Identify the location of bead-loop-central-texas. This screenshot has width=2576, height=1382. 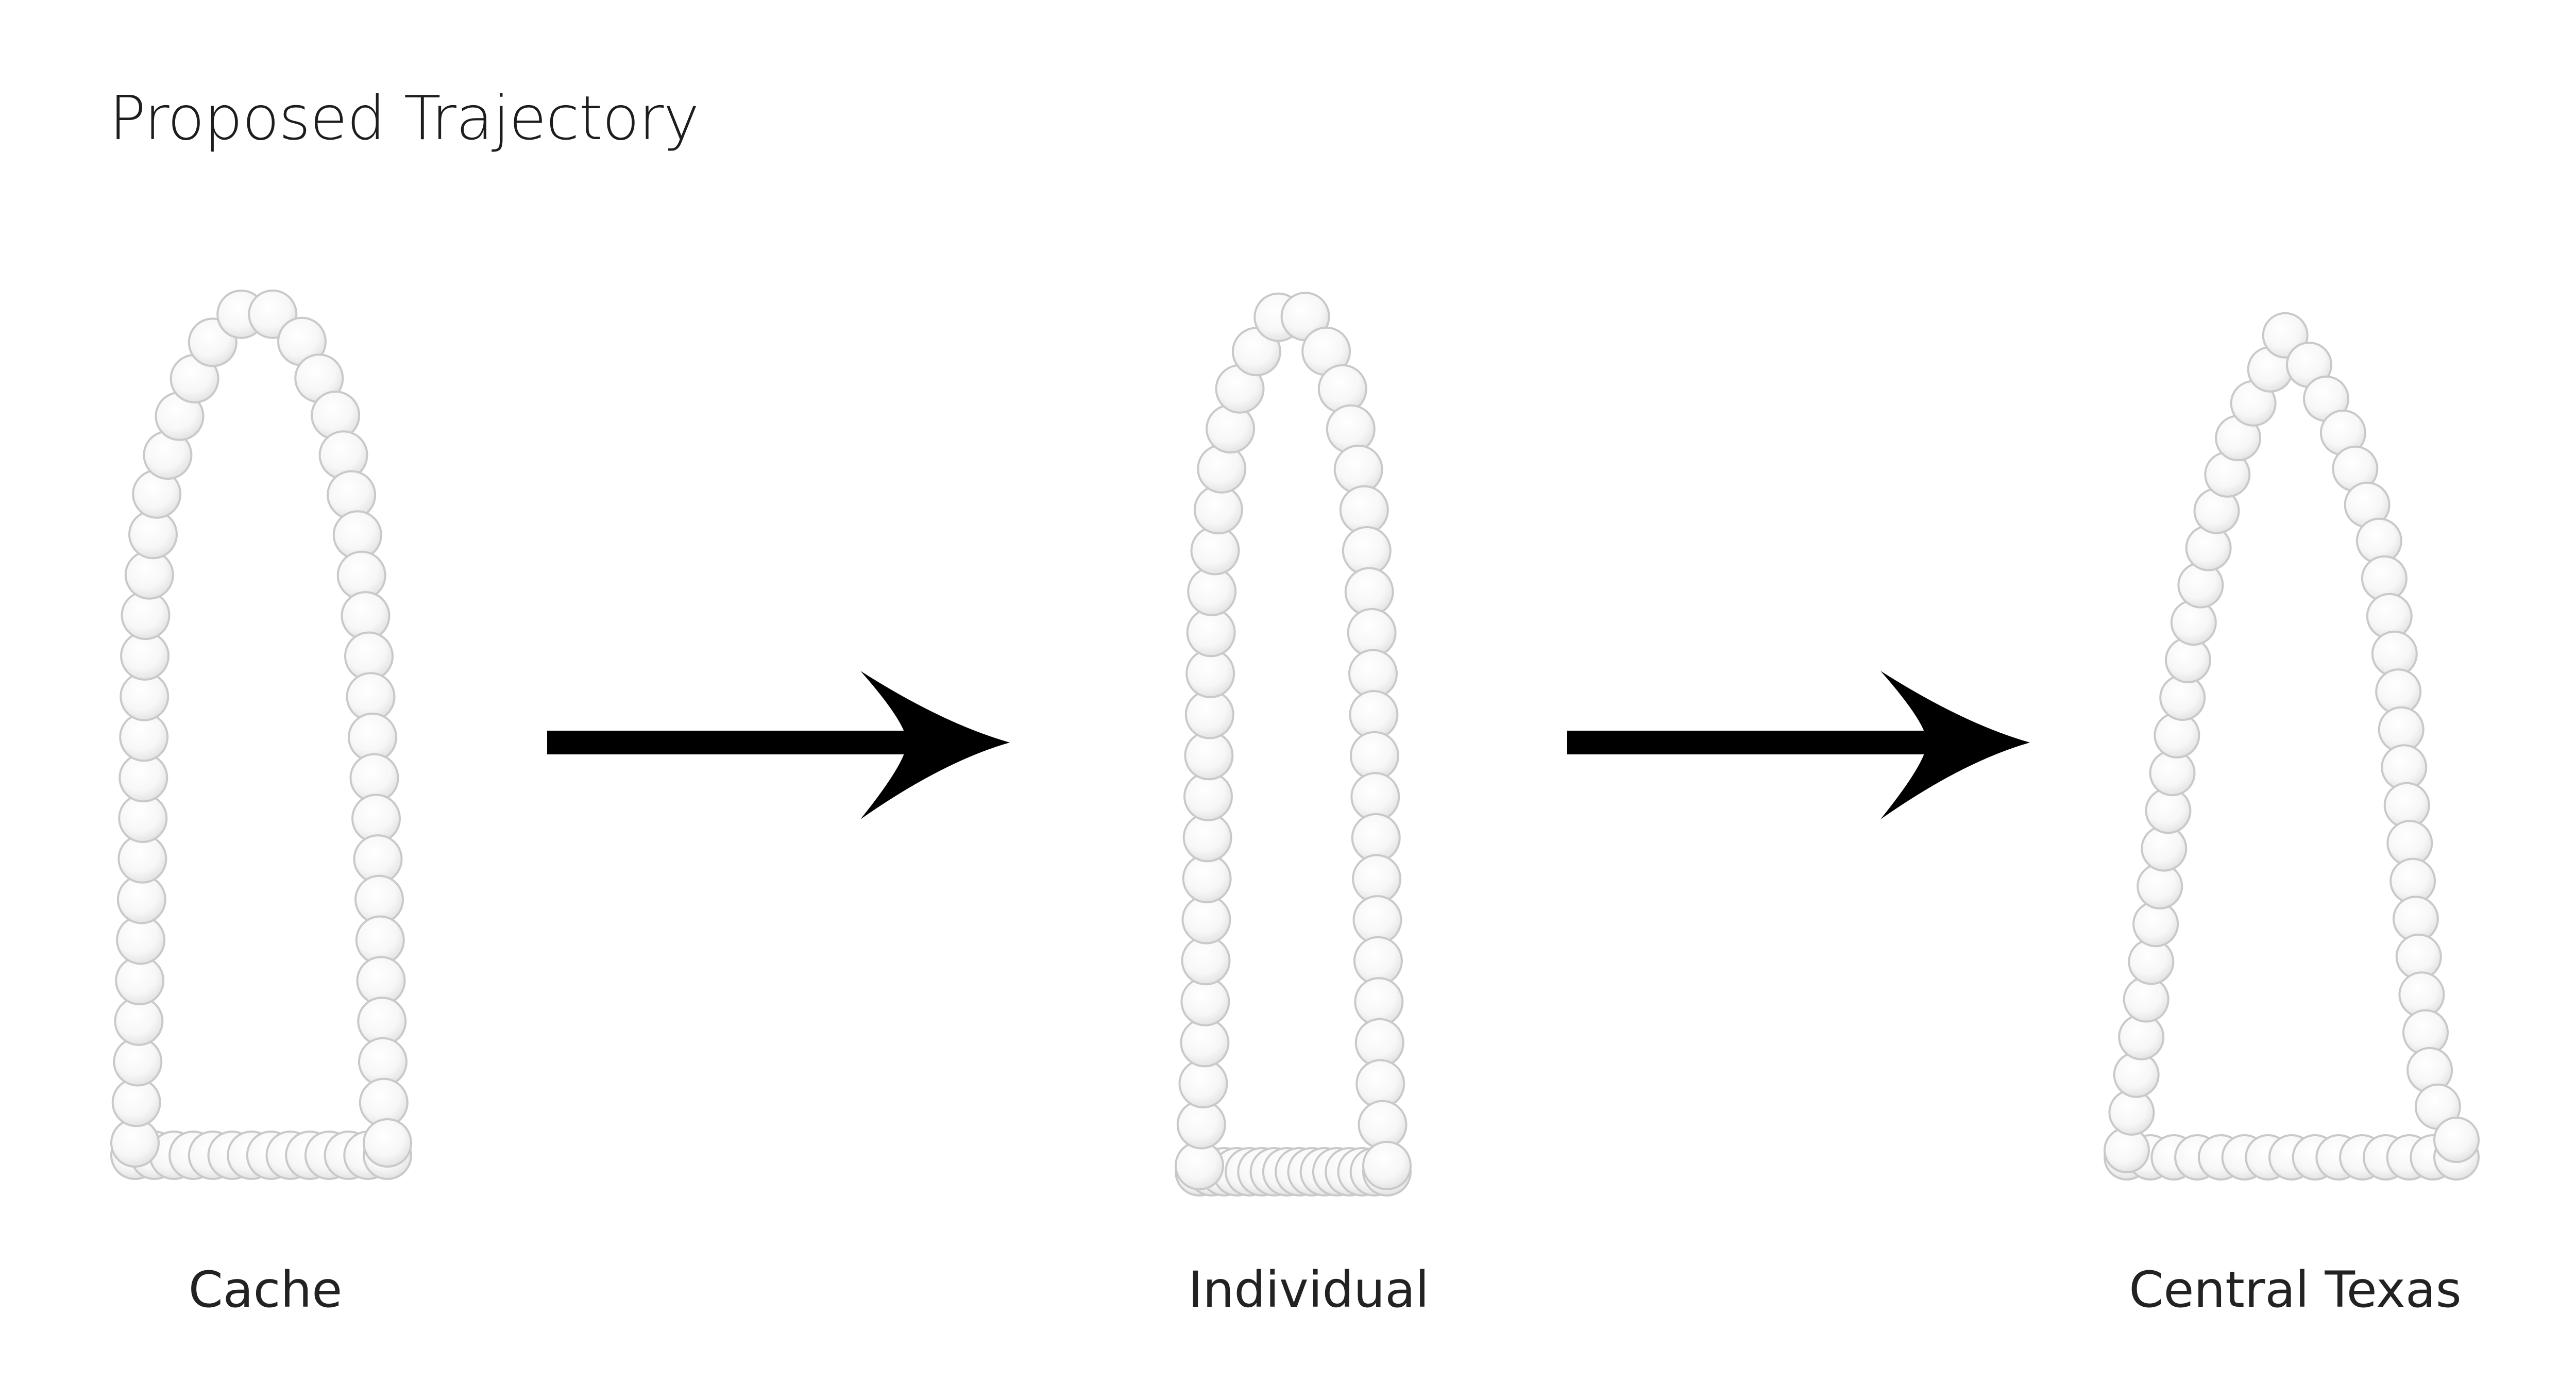
(2292, 746).